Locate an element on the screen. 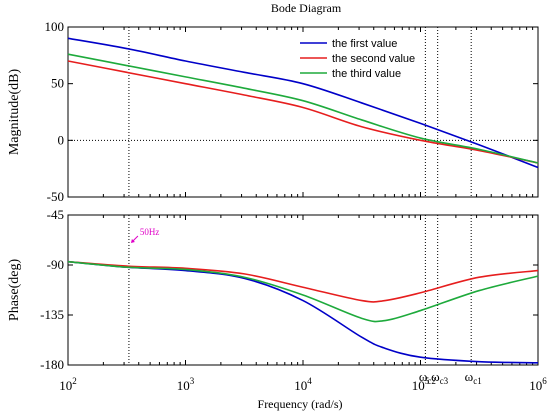  magnitude-y-tick-label: 100 is located at coordinates (55, 26).